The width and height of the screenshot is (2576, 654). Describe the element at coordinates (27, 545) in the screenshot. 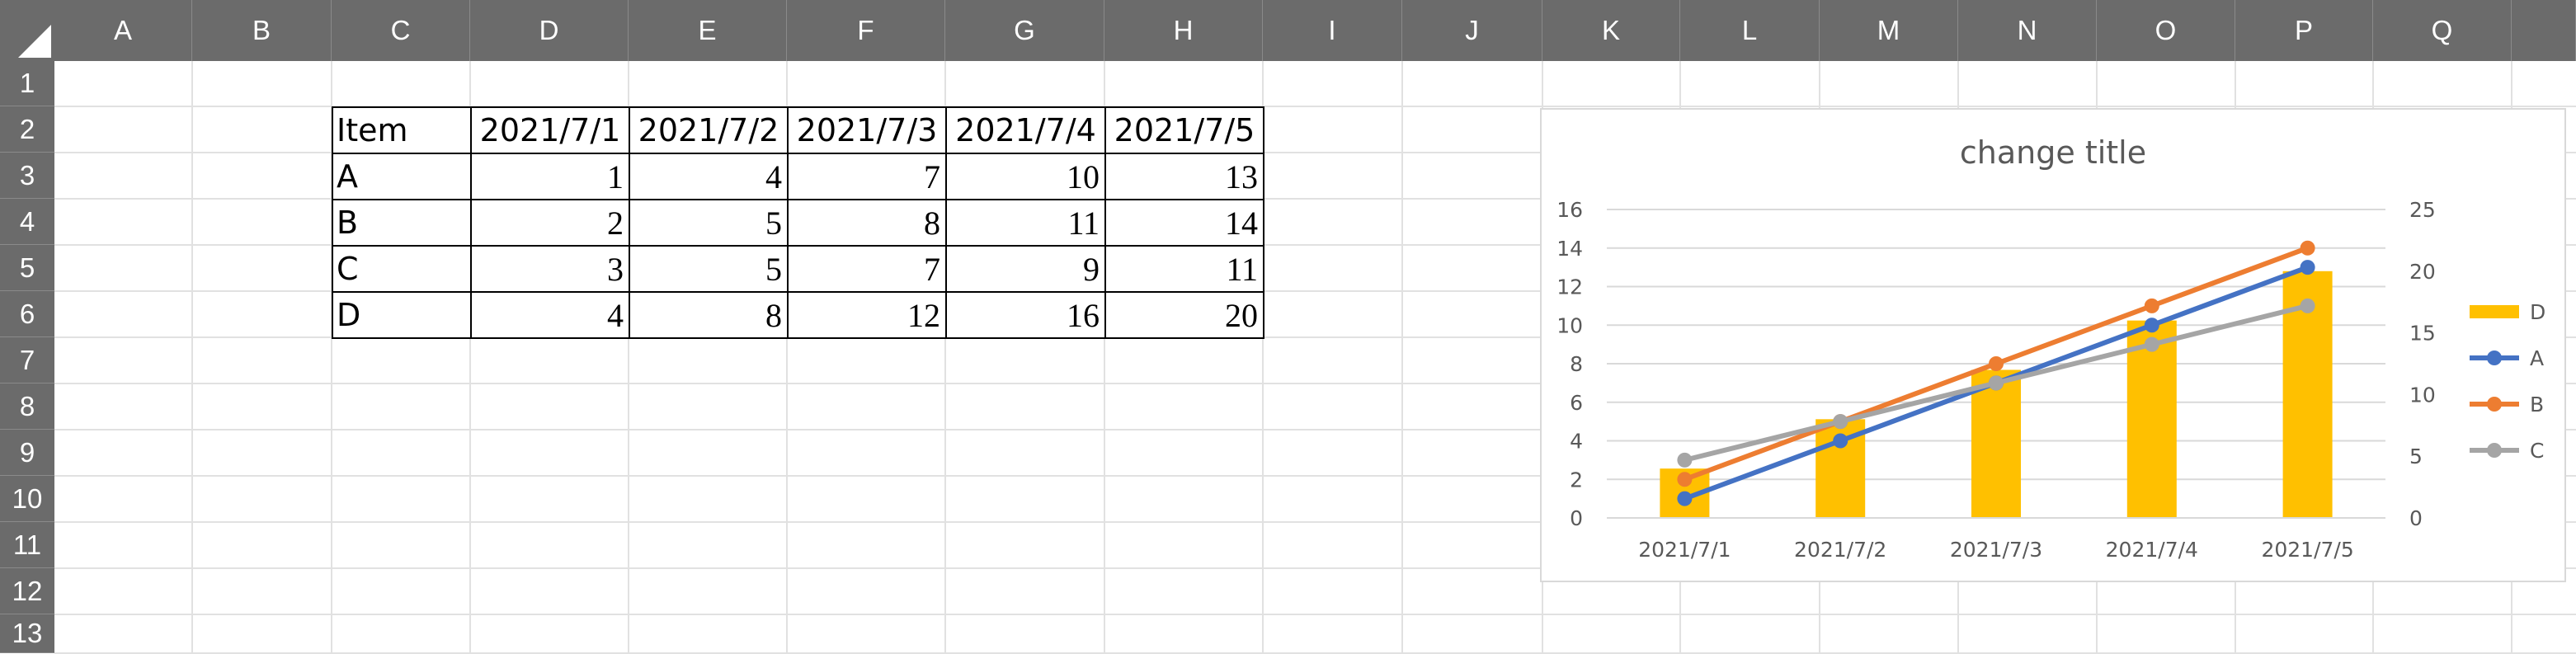

I see `row-header-11: 11` at that location.